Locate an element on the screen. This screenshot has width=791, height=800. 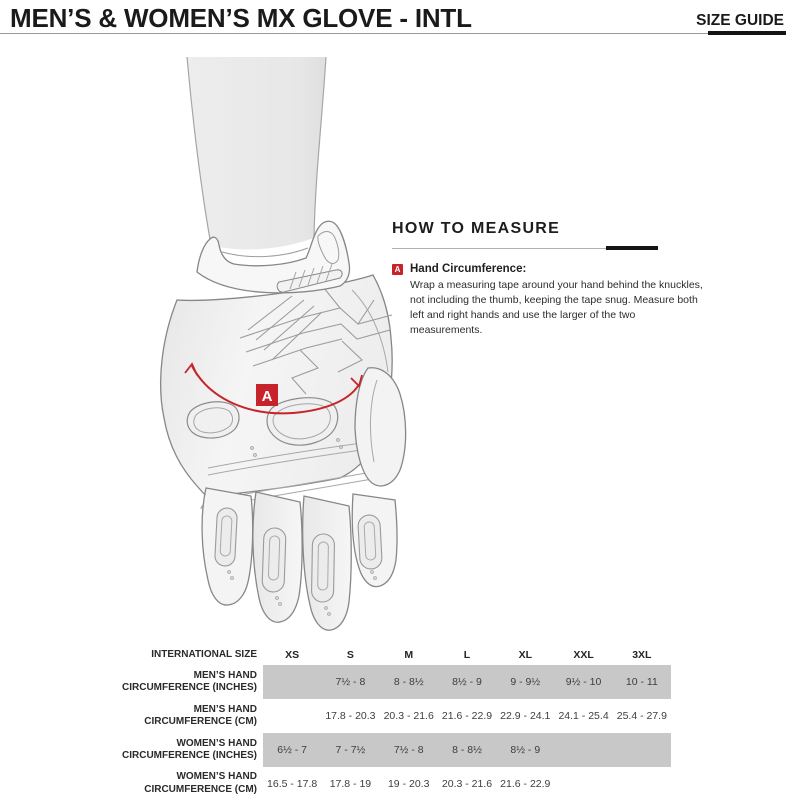
measure-instruction-item: A Hand Circumference: is located at coordinates (548, 269).